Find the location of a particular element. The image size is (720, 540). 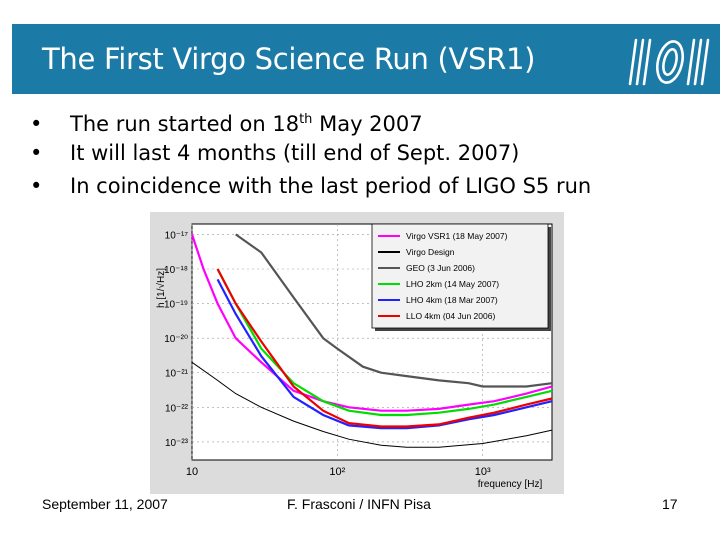

x-tick-label: 10³ is located at coordinates (483, 472).